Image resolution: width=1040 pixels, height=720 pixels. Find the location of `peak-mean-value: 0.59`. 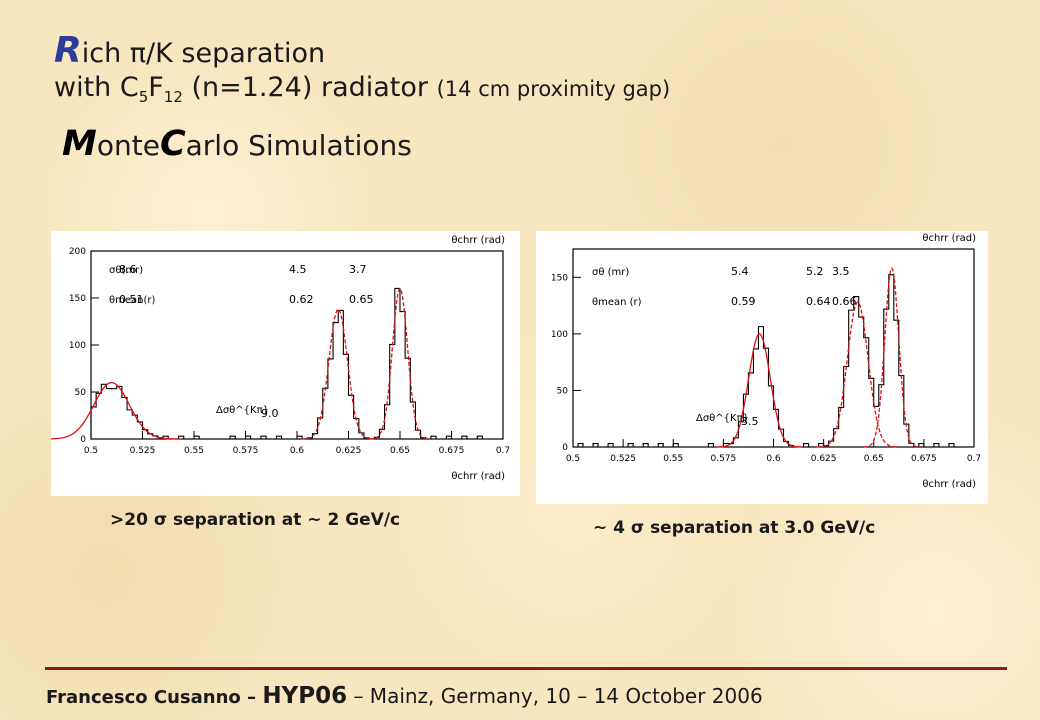

peak-mean-value: 0.59 is located at coordinates (743, 301).